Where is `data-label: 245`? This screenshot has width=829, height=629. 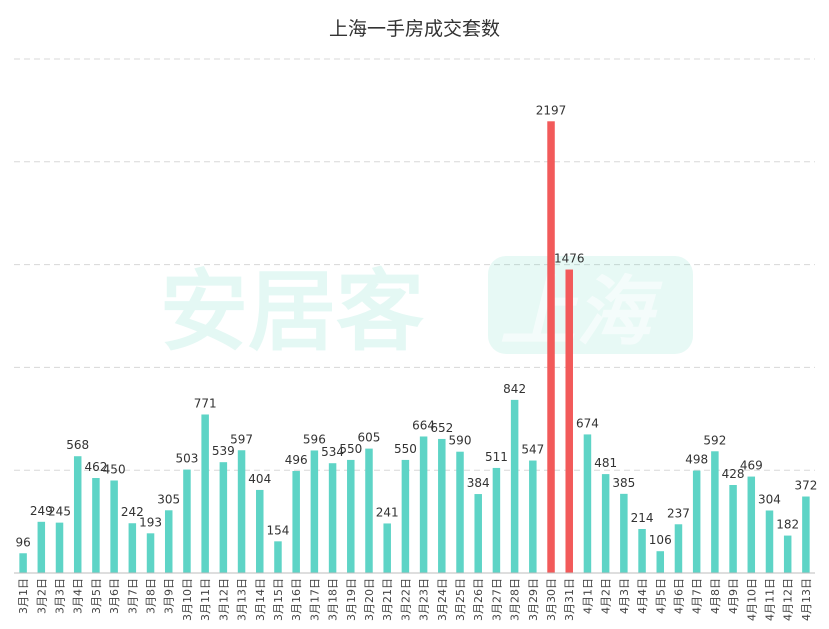
data-label: 245 is located at coordinates (59, 512).